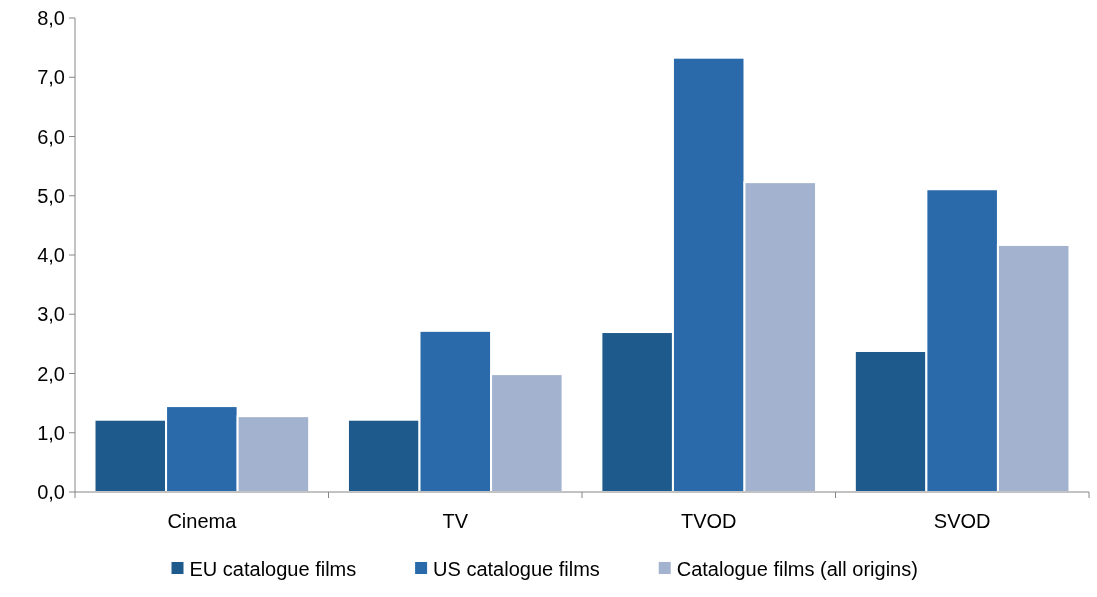  What do you see at coordinates (51, 492) in the screenshot?
I see `y-tick-label: 0,0` at bounding box center [51, 492].